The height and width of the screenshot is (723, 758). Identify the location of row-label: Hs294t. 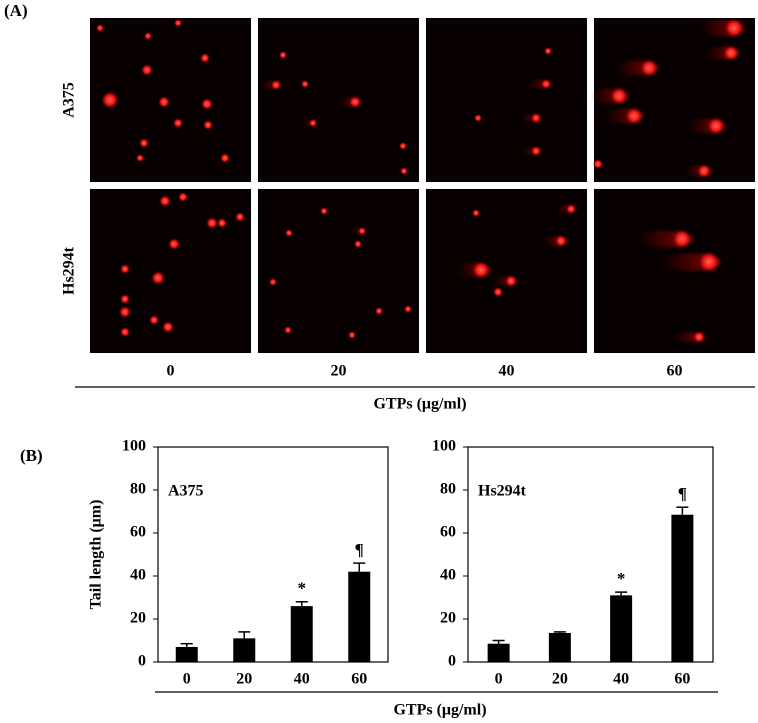
(69, 270).